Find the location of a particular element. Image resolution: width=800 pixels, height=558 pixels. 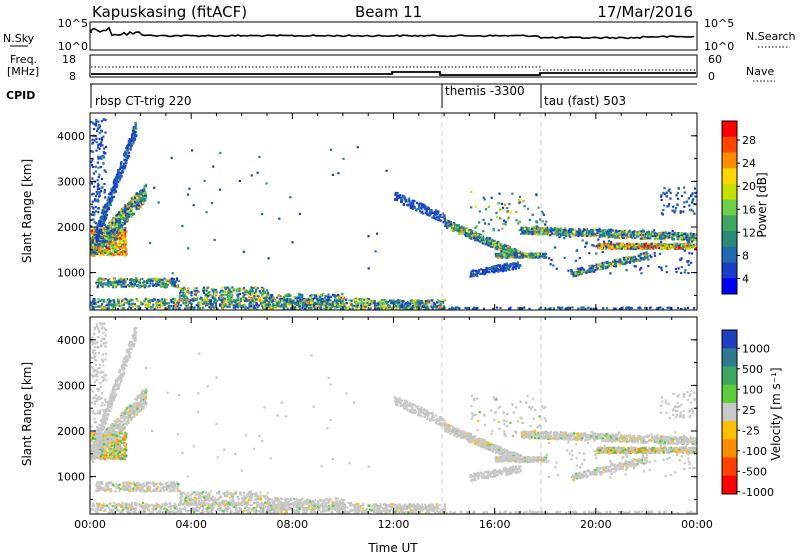

x-tick-label: 12:00 is located at coordinates (394, 524).